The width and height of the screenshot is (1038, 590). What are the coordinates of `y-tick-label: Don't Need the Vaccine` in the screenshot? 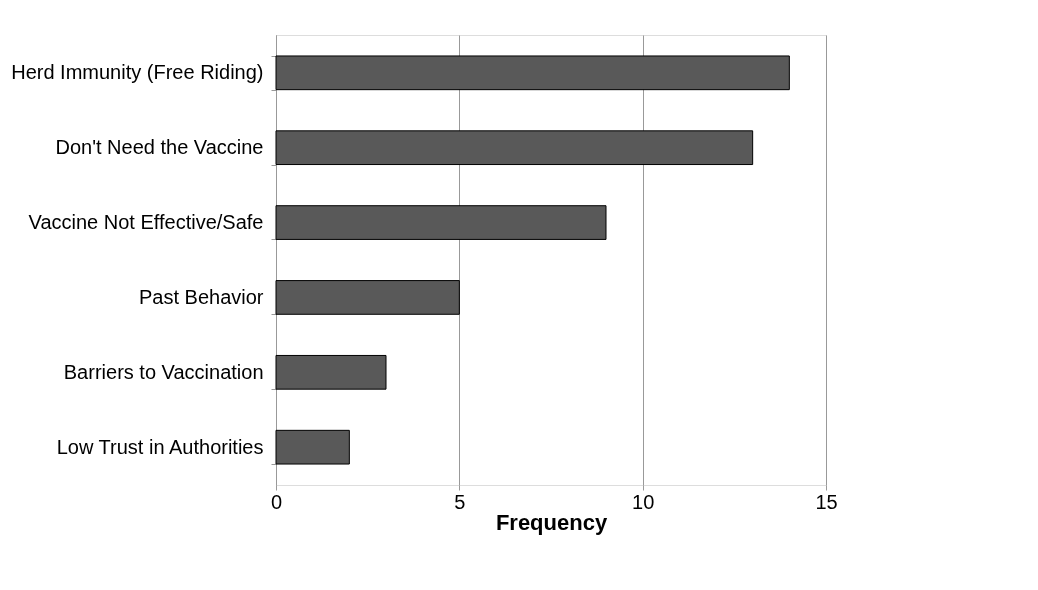 It's located at (159, 147).